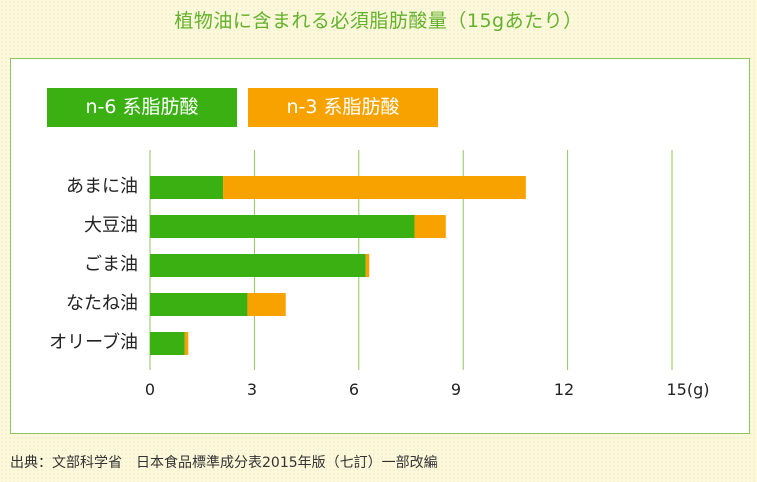 Image resolution: width=757 pixels, height=482 pixels. Describe the element at coordinates (111, 225) in the screenshot. I see `category-label-soybean: 大豆油` at that location.